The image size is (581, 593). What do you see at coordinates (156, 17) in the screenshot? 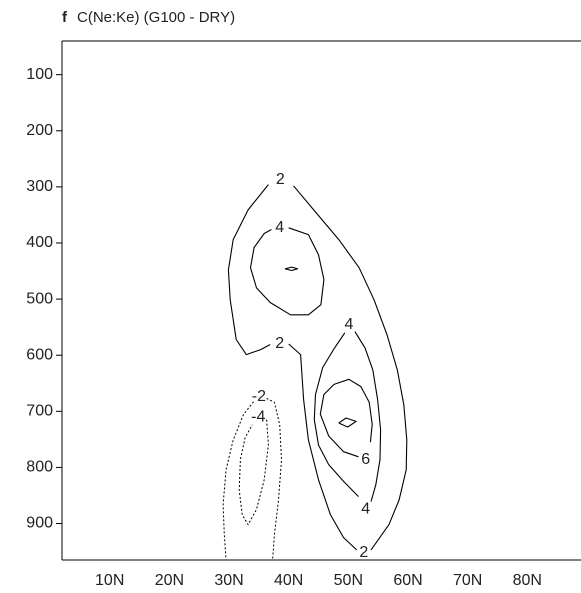
I see `chart-title: C(Ne:Ke) (G100 - DRY)` at bounding box center [156, 17].